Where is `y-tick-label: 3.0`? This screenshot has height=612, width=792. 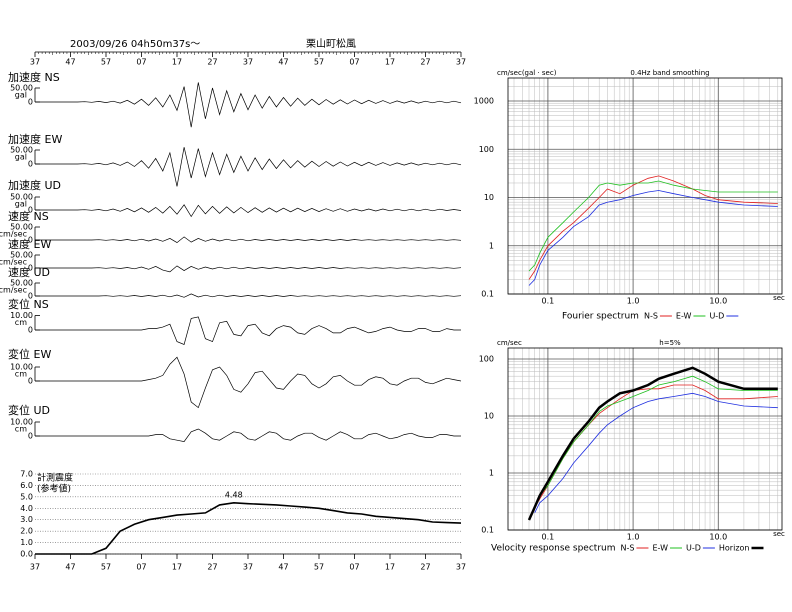 y-tick-label: 3.0 is located at coordinates (26, 519).